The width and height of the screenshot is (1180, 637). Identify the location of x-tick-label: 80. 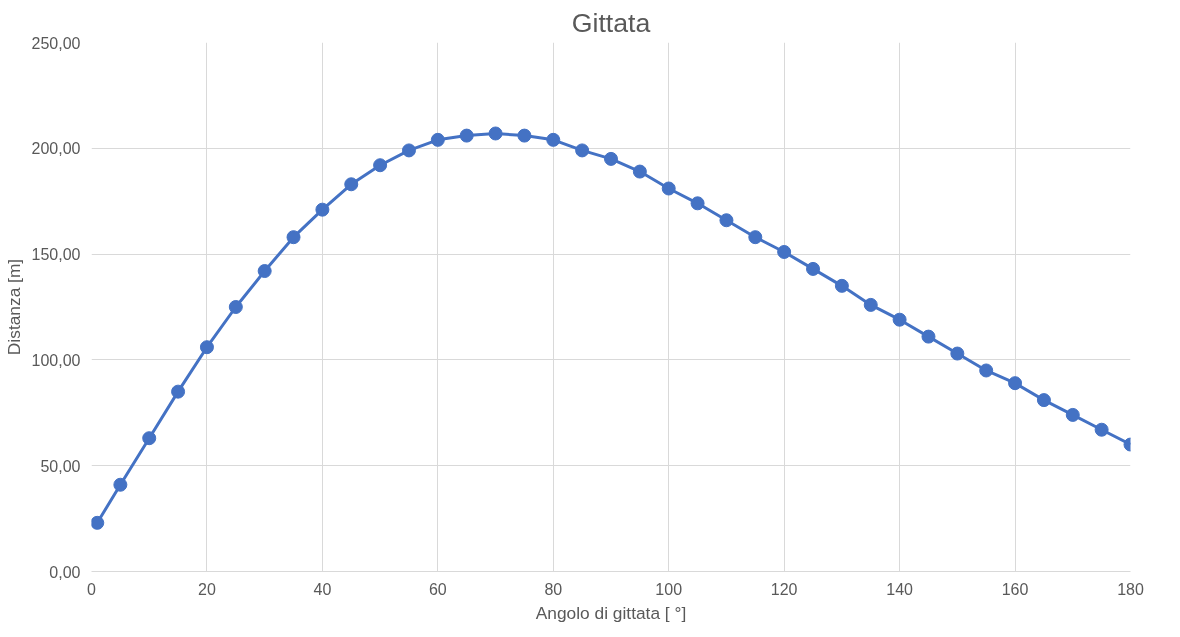
(553, 589).